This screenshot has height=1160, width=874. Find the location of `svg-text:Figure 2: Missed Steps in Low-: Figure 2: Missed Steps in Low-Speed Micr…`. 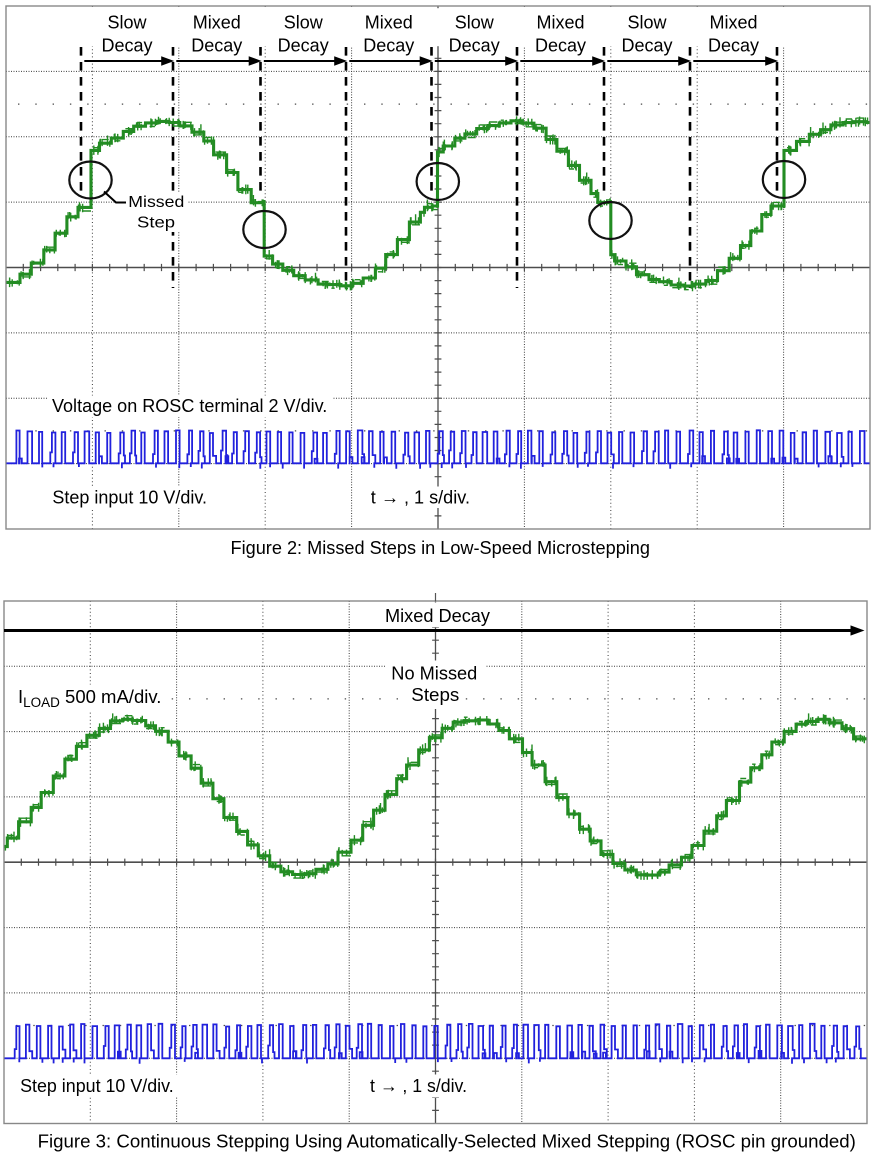

svg-text:Figure 2: Missed Steps in Low-: Figure 2: Missed Steps in Low-Speed Micr… is located at coordinates (441, 548).